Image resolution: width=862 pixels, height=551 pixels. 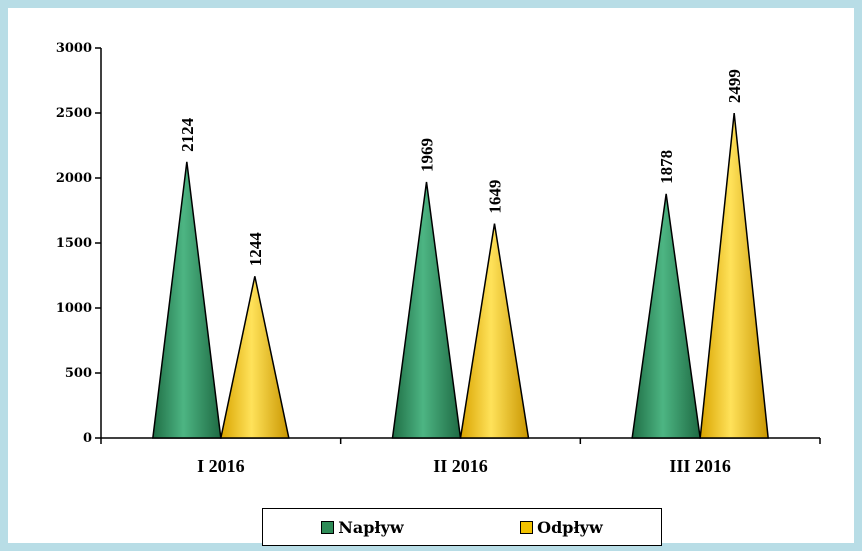 What do you see at coordinates (74, 243) in the screenshot?
I see `y-tick-label: 1500` at bounding box center [74, 243].